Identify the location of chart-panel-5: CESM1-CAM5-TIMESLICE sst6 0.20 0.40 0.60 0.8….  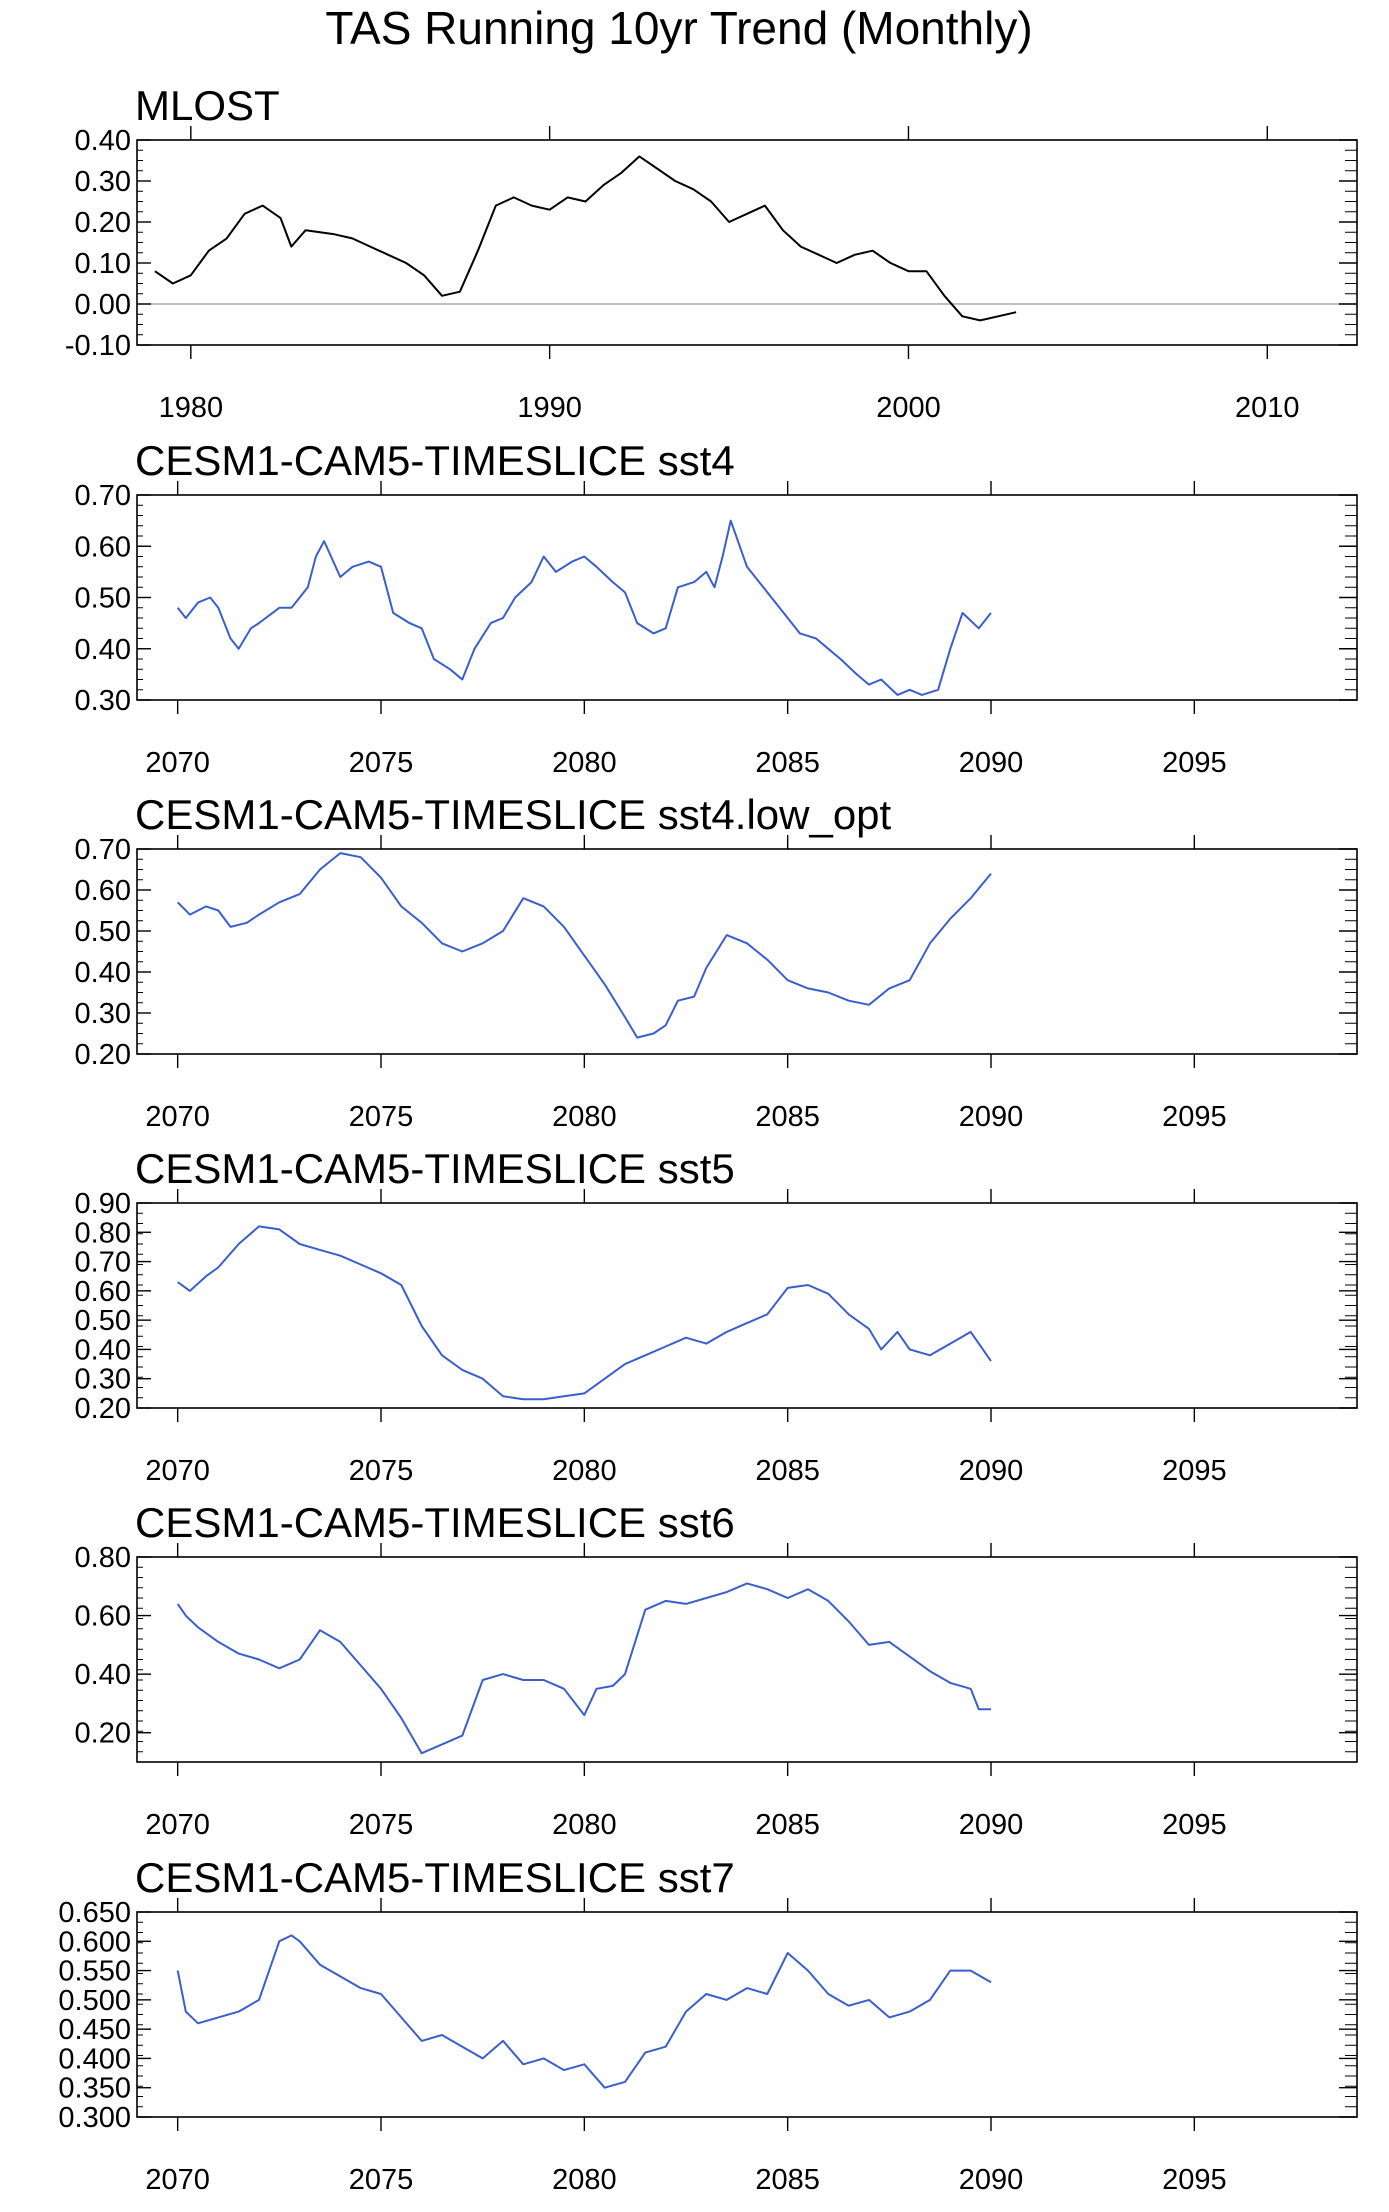
(716, 1670).